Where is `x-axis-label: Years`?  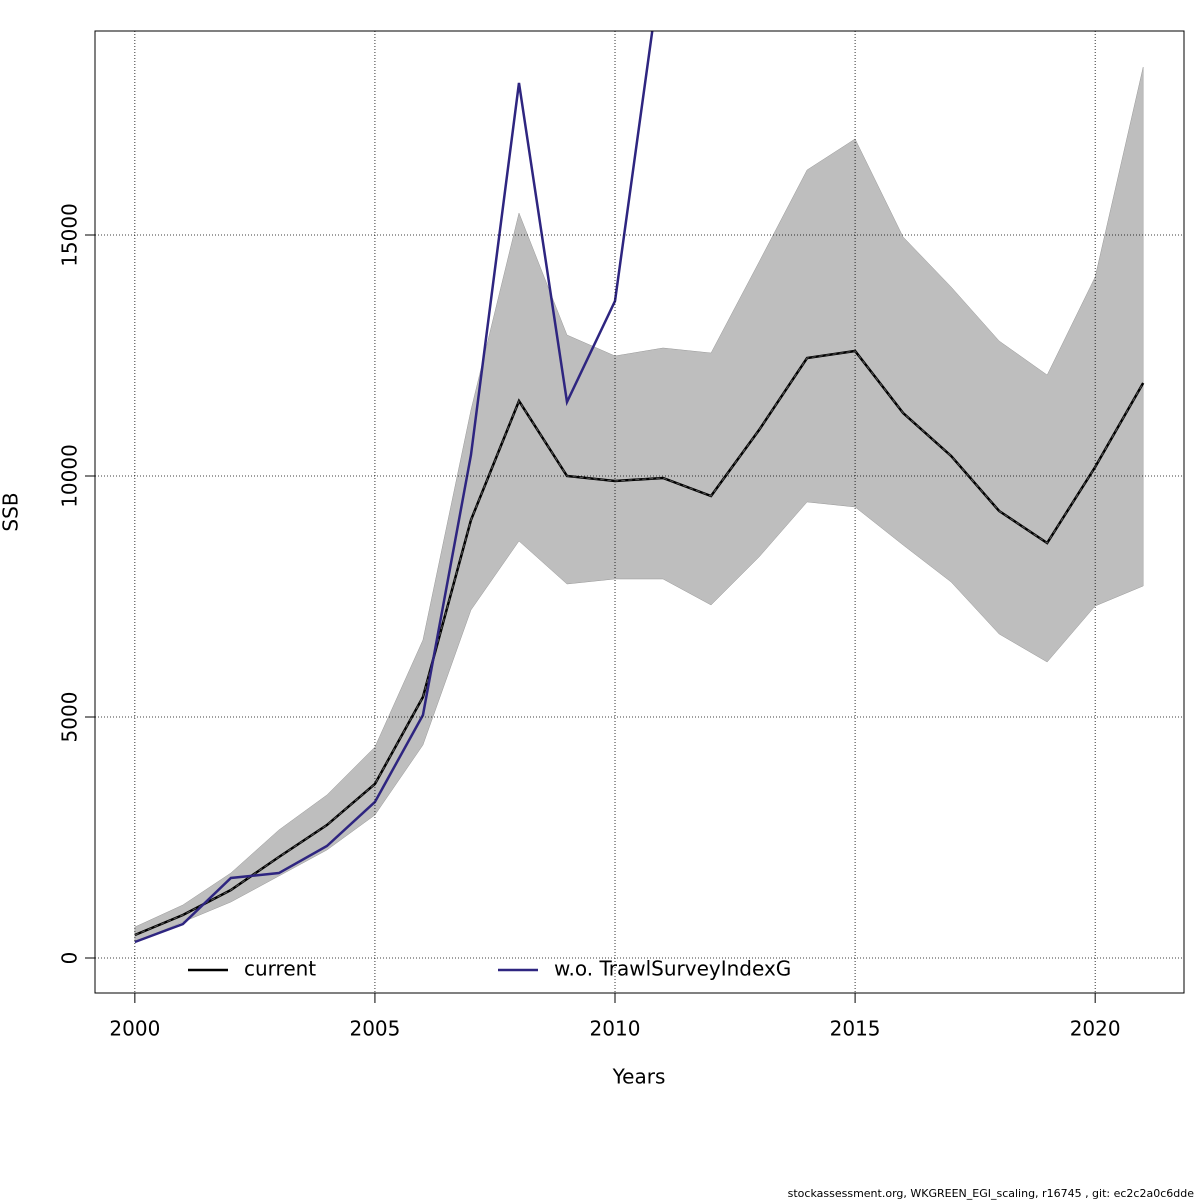 x-axis-label: Years is located at coordinates (639, 1077).